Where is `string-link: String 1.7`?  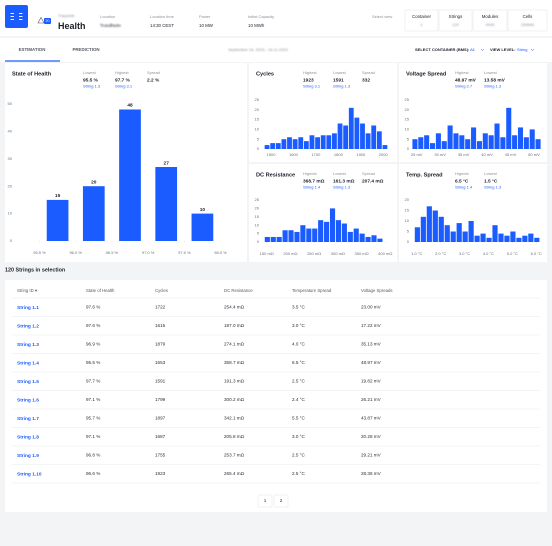 string-link: String 1.7 is located at coordinates (28, 419).